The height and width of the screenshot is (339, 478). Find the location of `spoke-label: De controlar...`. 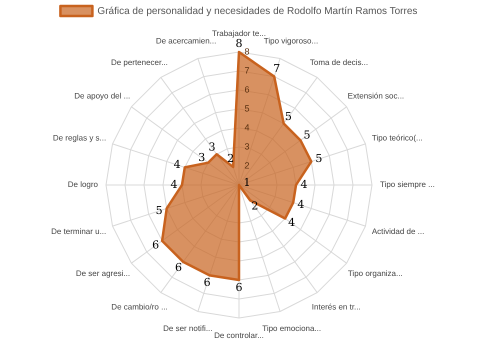

spoke-label: De controlar... is located at coordinates (239, 335).